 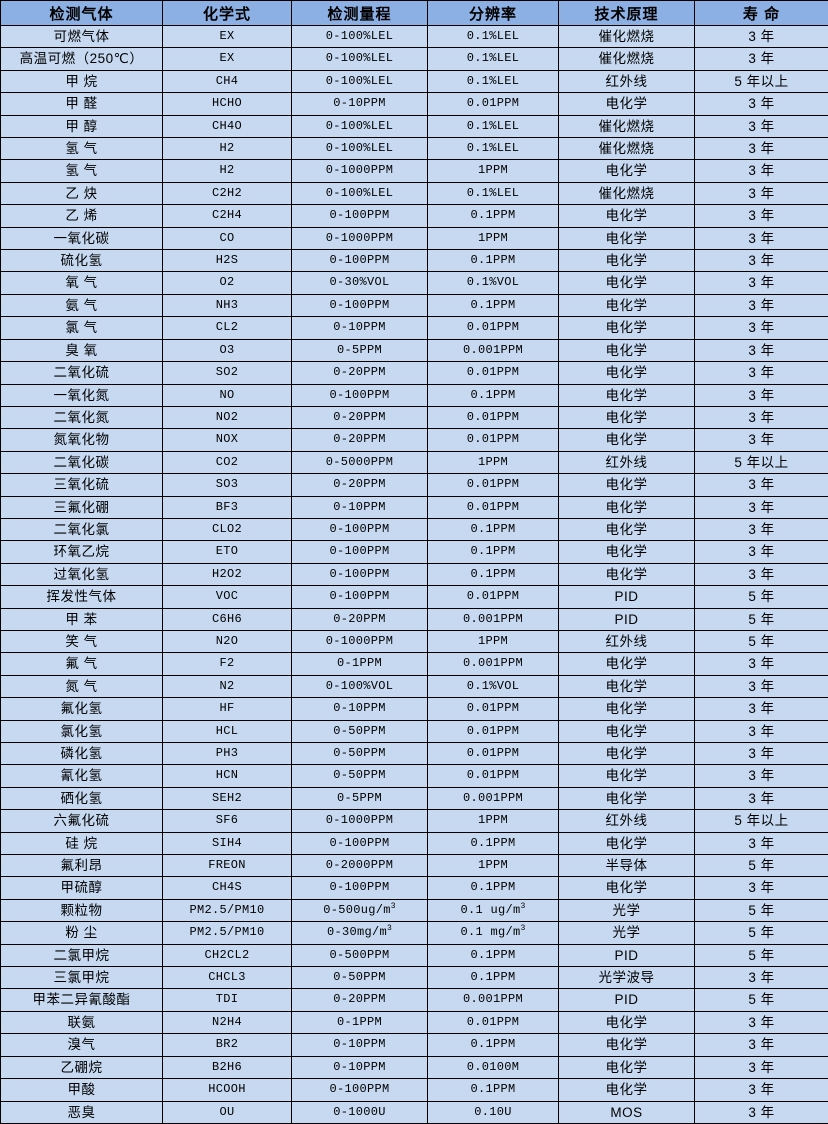 I want to click on cell-range: 0-10PPM, so click(x=360, y=328).